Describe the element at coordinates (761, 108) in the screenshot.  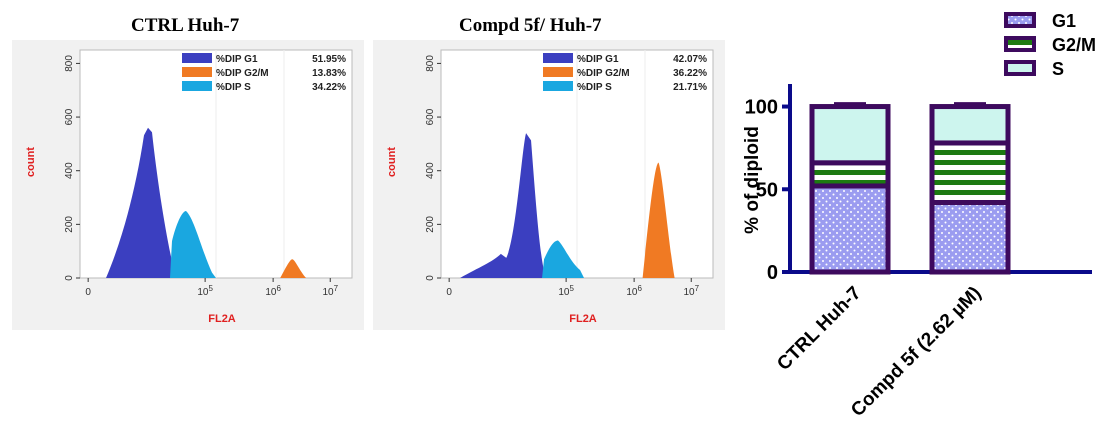
I see `y-tick-label: 100` at that location.